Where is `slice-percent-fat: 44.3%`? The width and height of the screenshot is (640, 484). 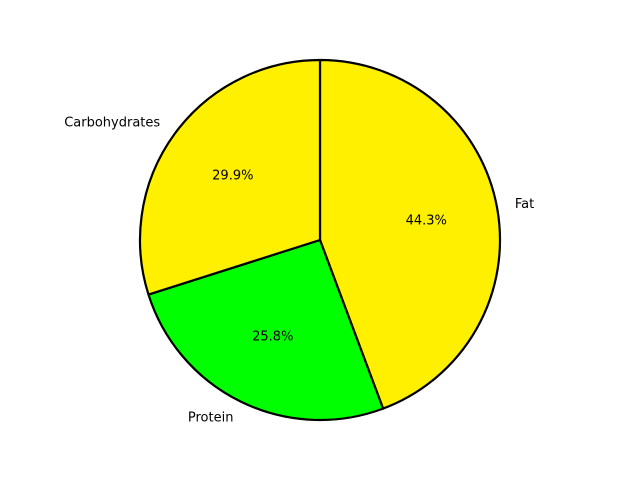
slice-percent-fat: 44.3% is located at coordinates (426, 220).